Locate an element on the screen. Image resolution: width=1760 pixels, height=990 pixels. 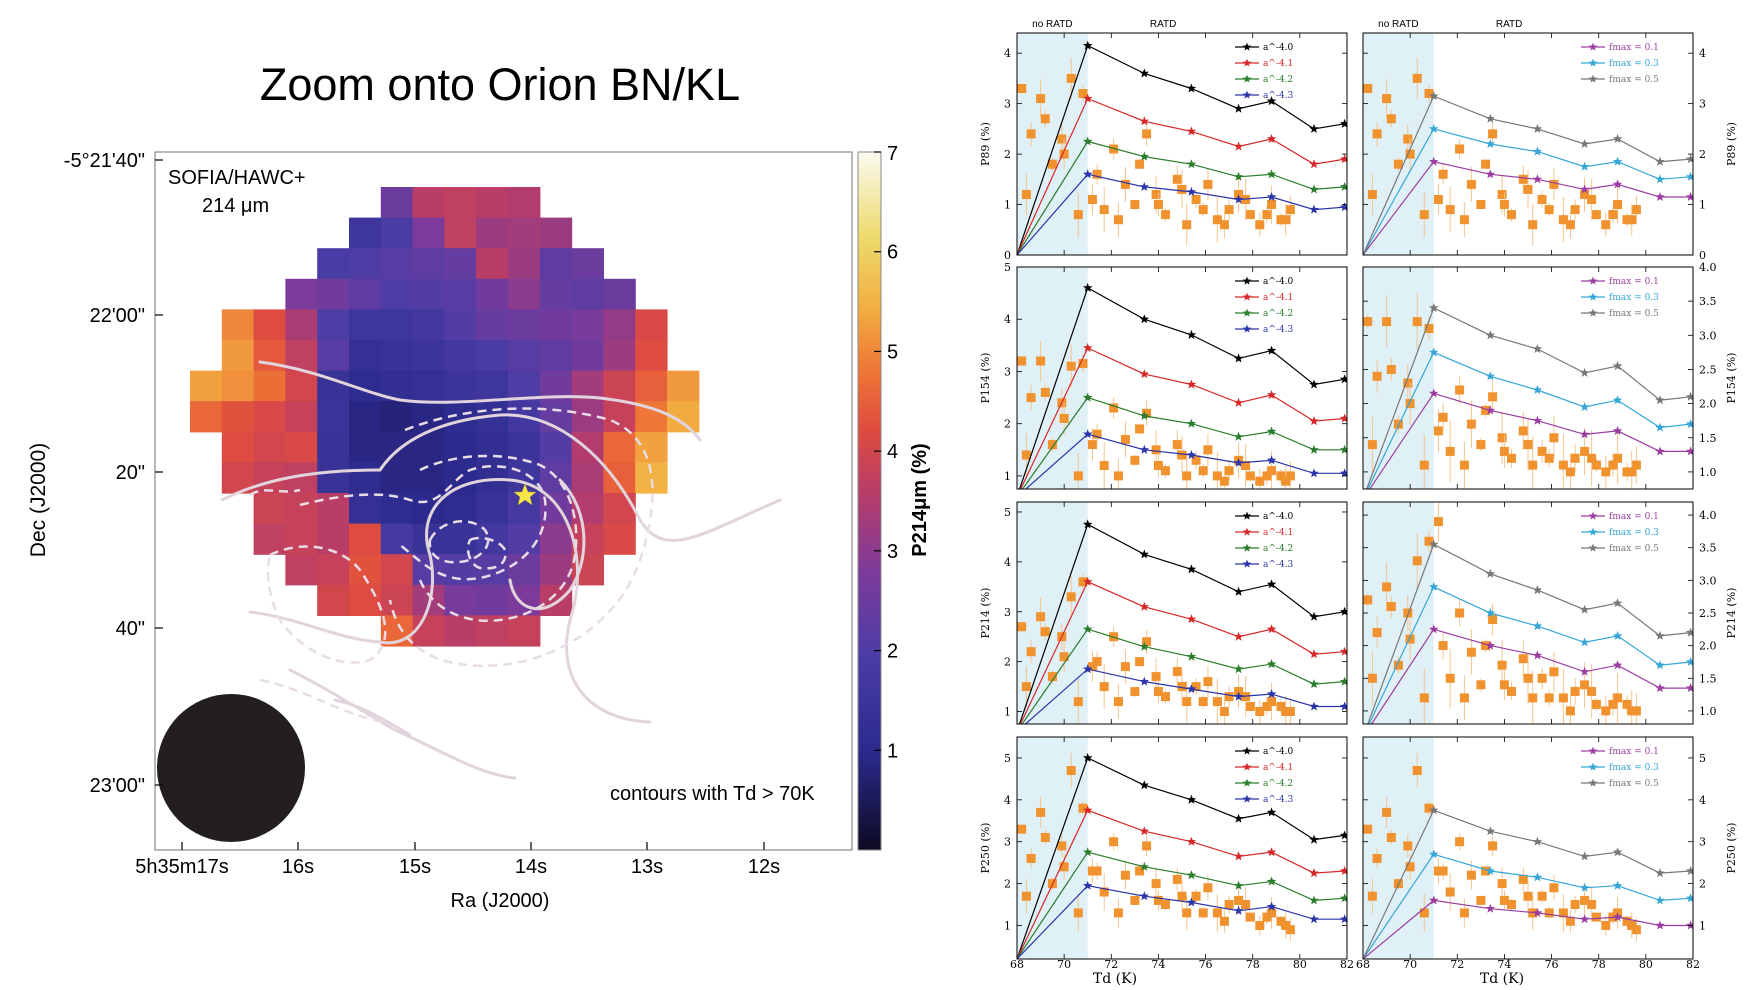
contour-solid-inner is located at coordinates (547, 544).